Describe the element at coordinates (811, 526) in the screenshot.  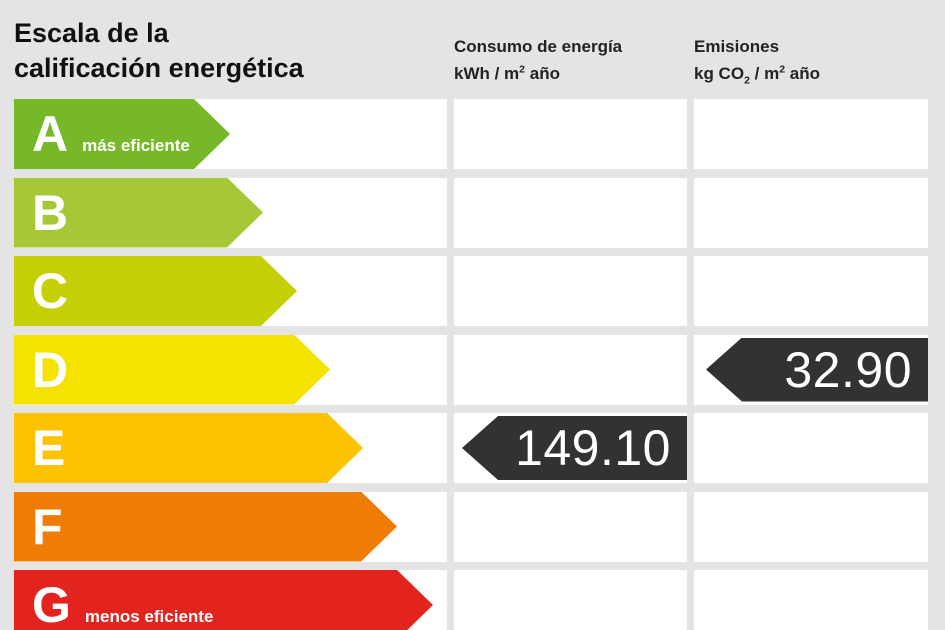
I see `emissions-cell-f` at that location.